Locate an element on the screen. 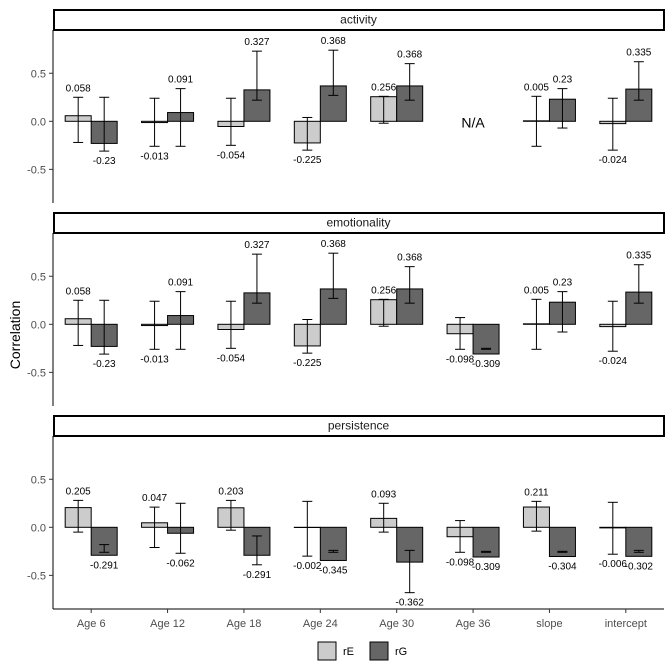 This screenshot has width=672, height=672. strip-emotionality is located at coordinates (359, 223).